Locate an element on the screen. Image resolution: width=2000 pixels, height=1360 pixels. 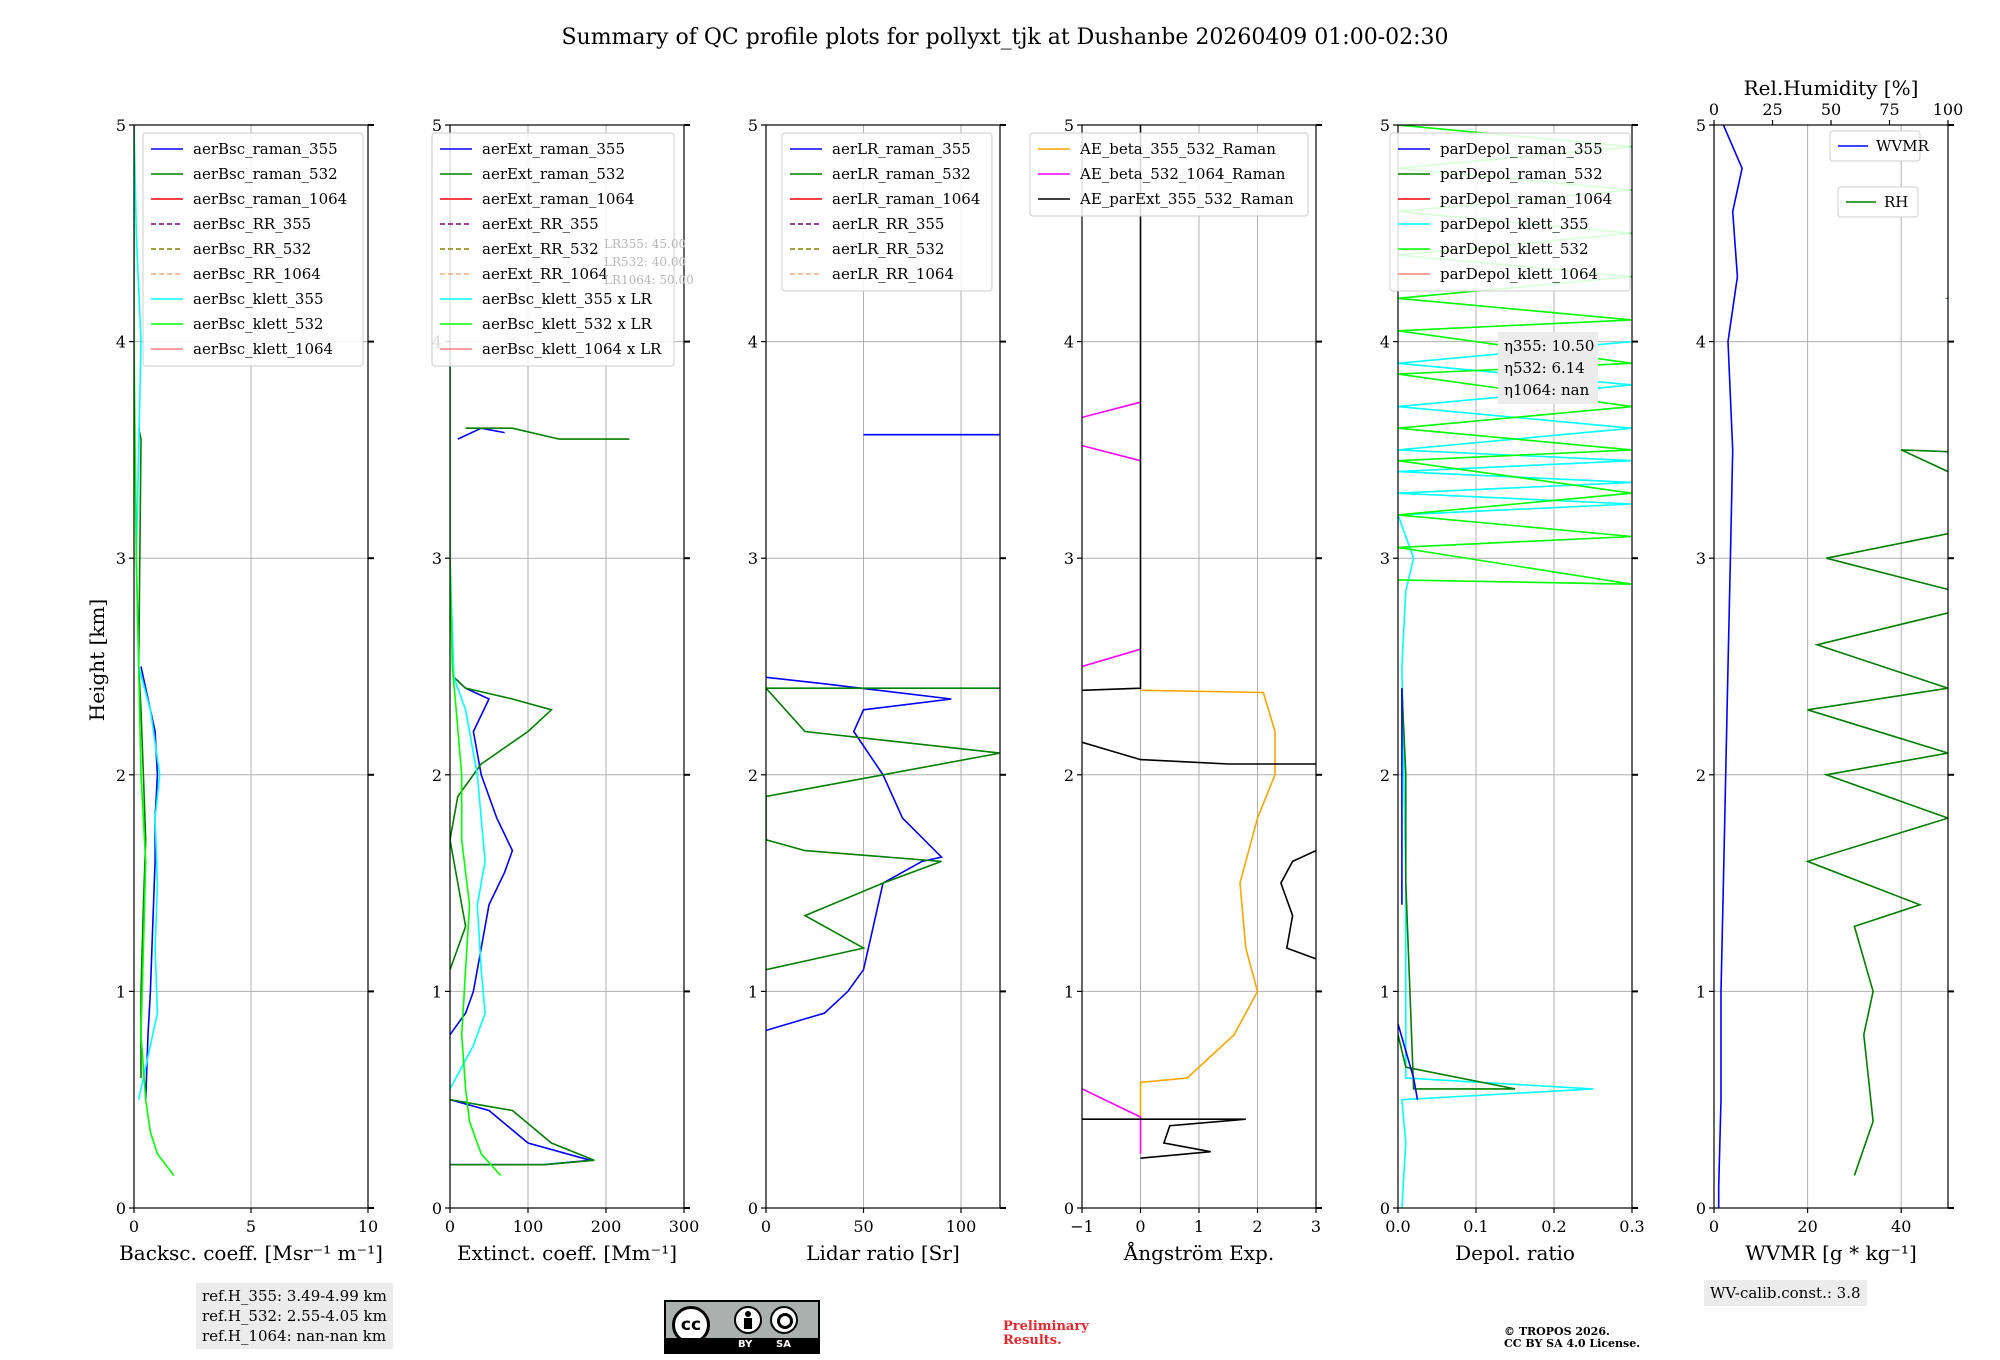
x-tick-label: 10 is located at coordinates (368, 1226).